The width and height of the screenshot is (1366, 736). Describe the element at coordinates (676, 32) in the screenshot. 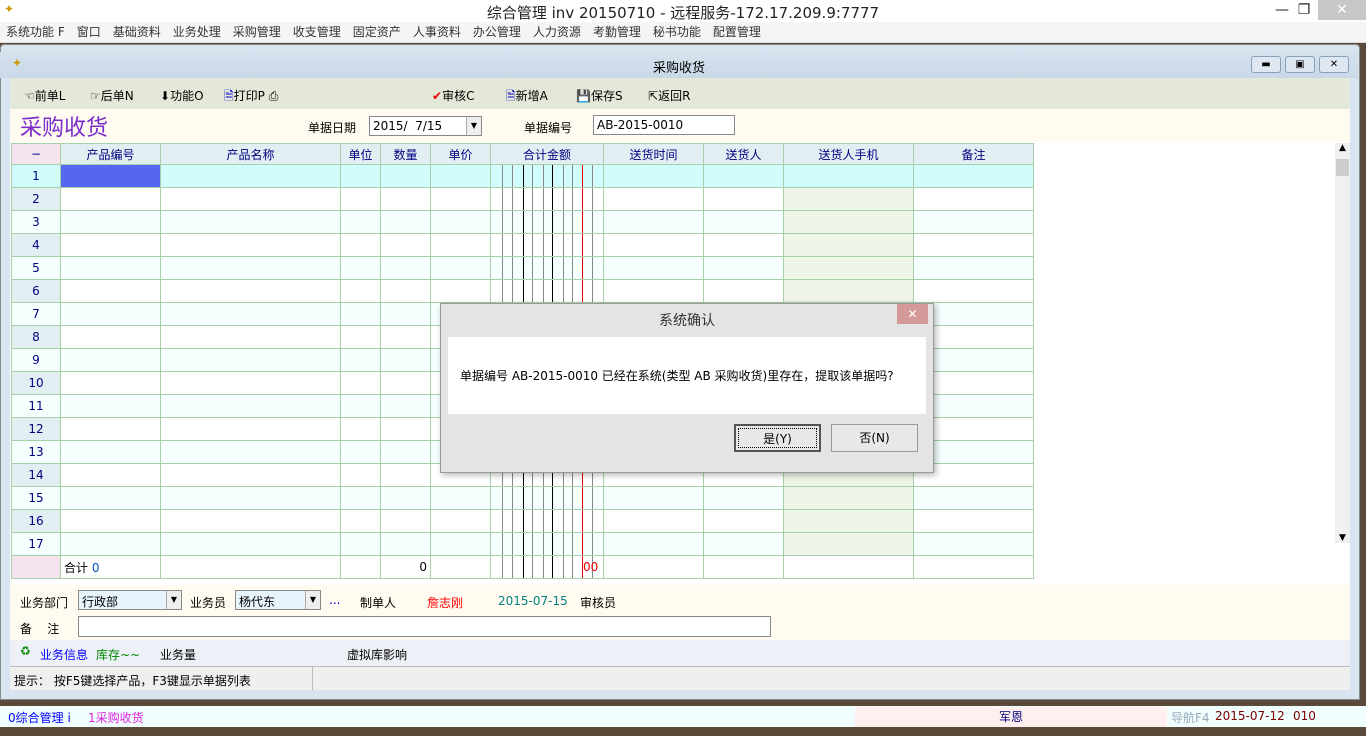

I see `menu-item: 秘书功能` at that location.